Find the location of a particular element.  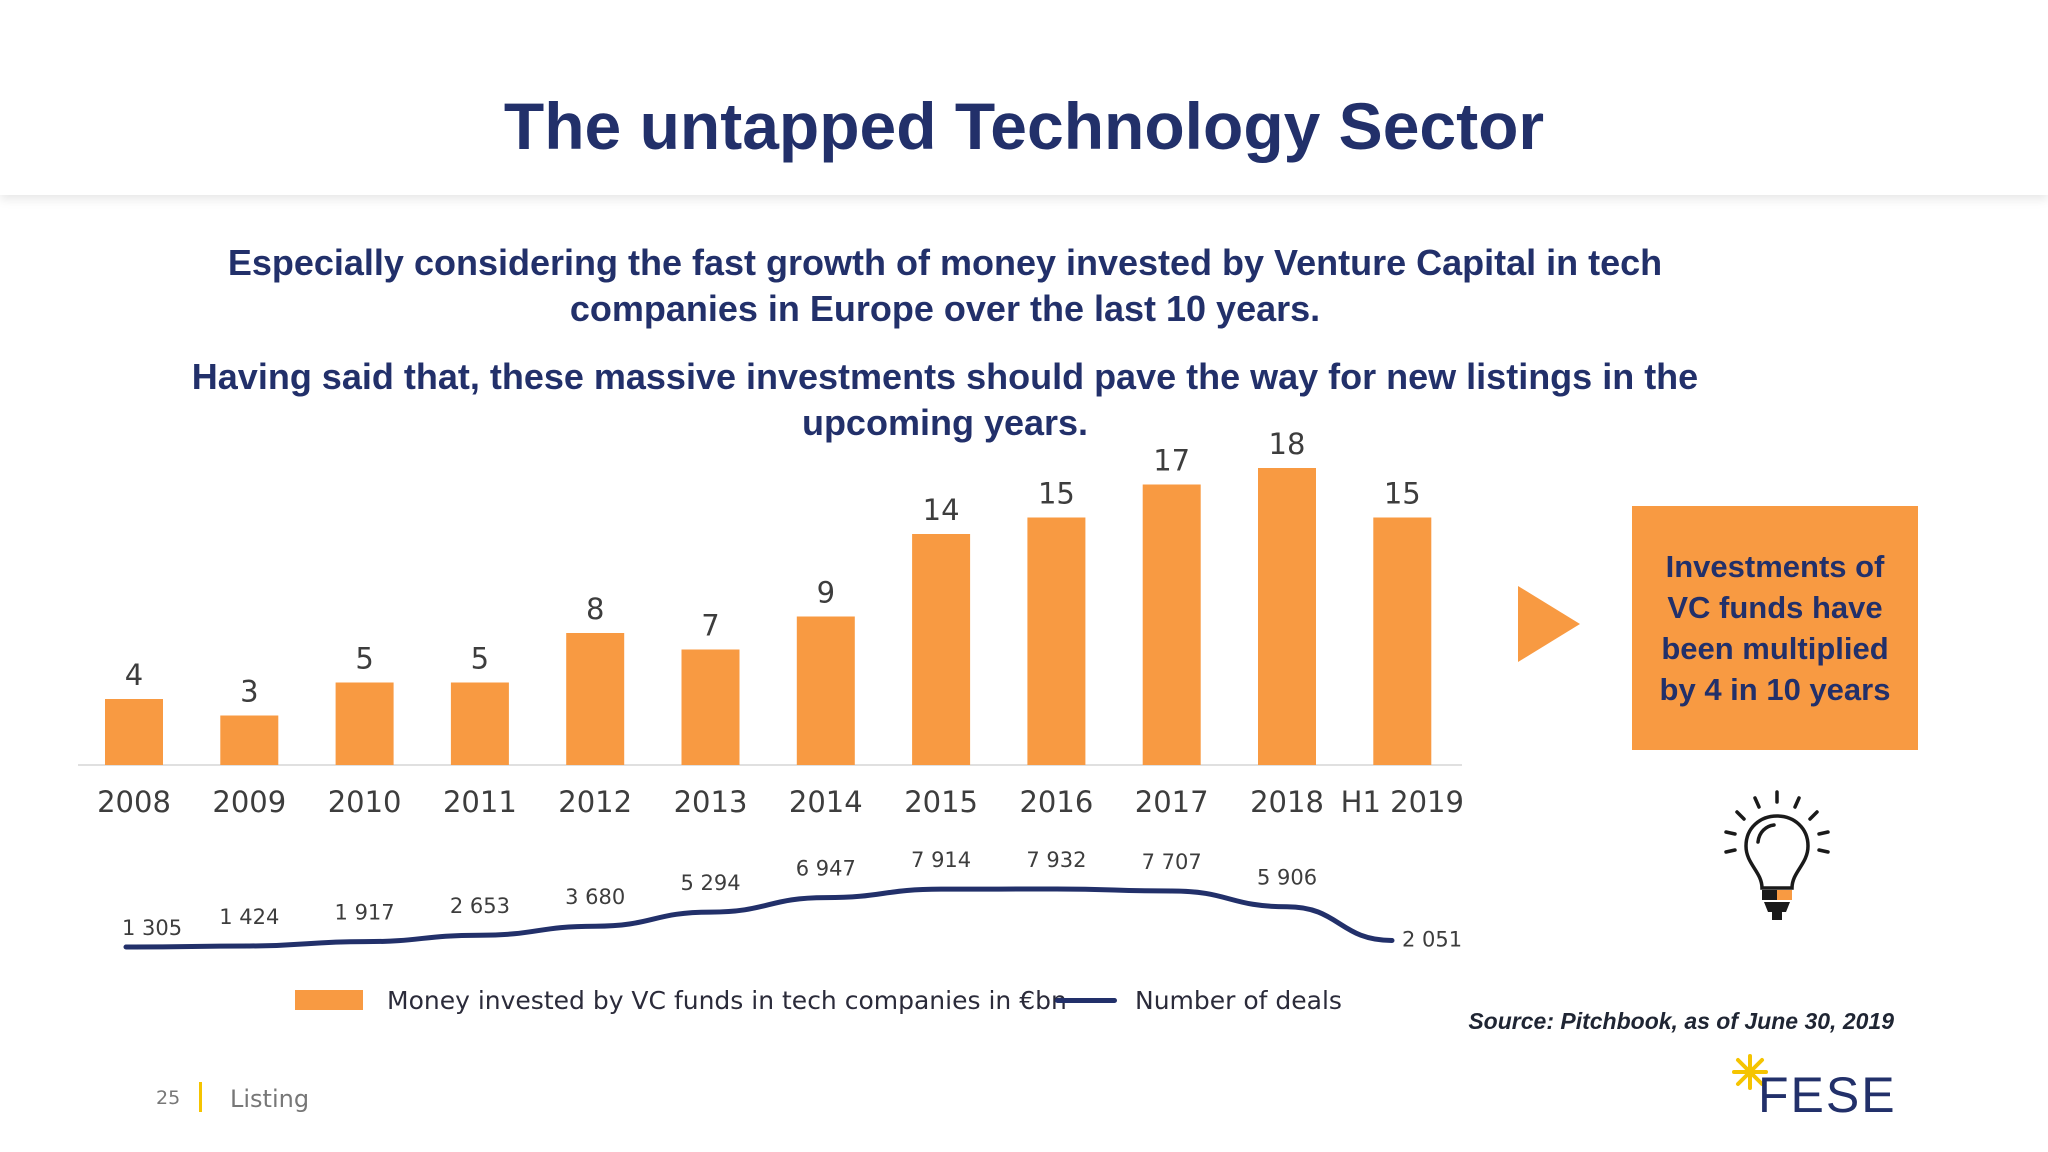

bar-value-label: 14 is located at coordinates (941, 510).